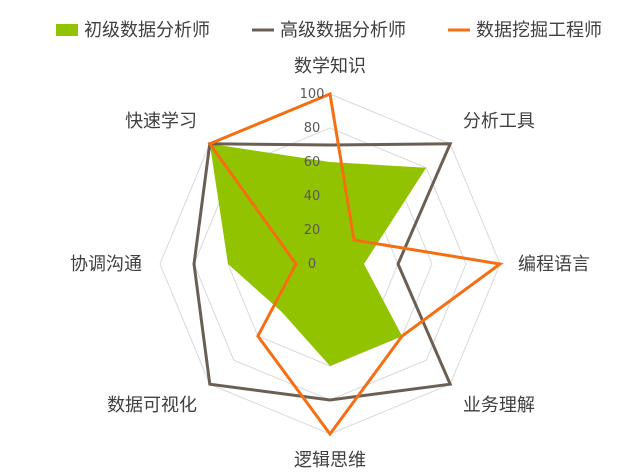  I want to click on category-label: 编程语言, so click(554, 264).